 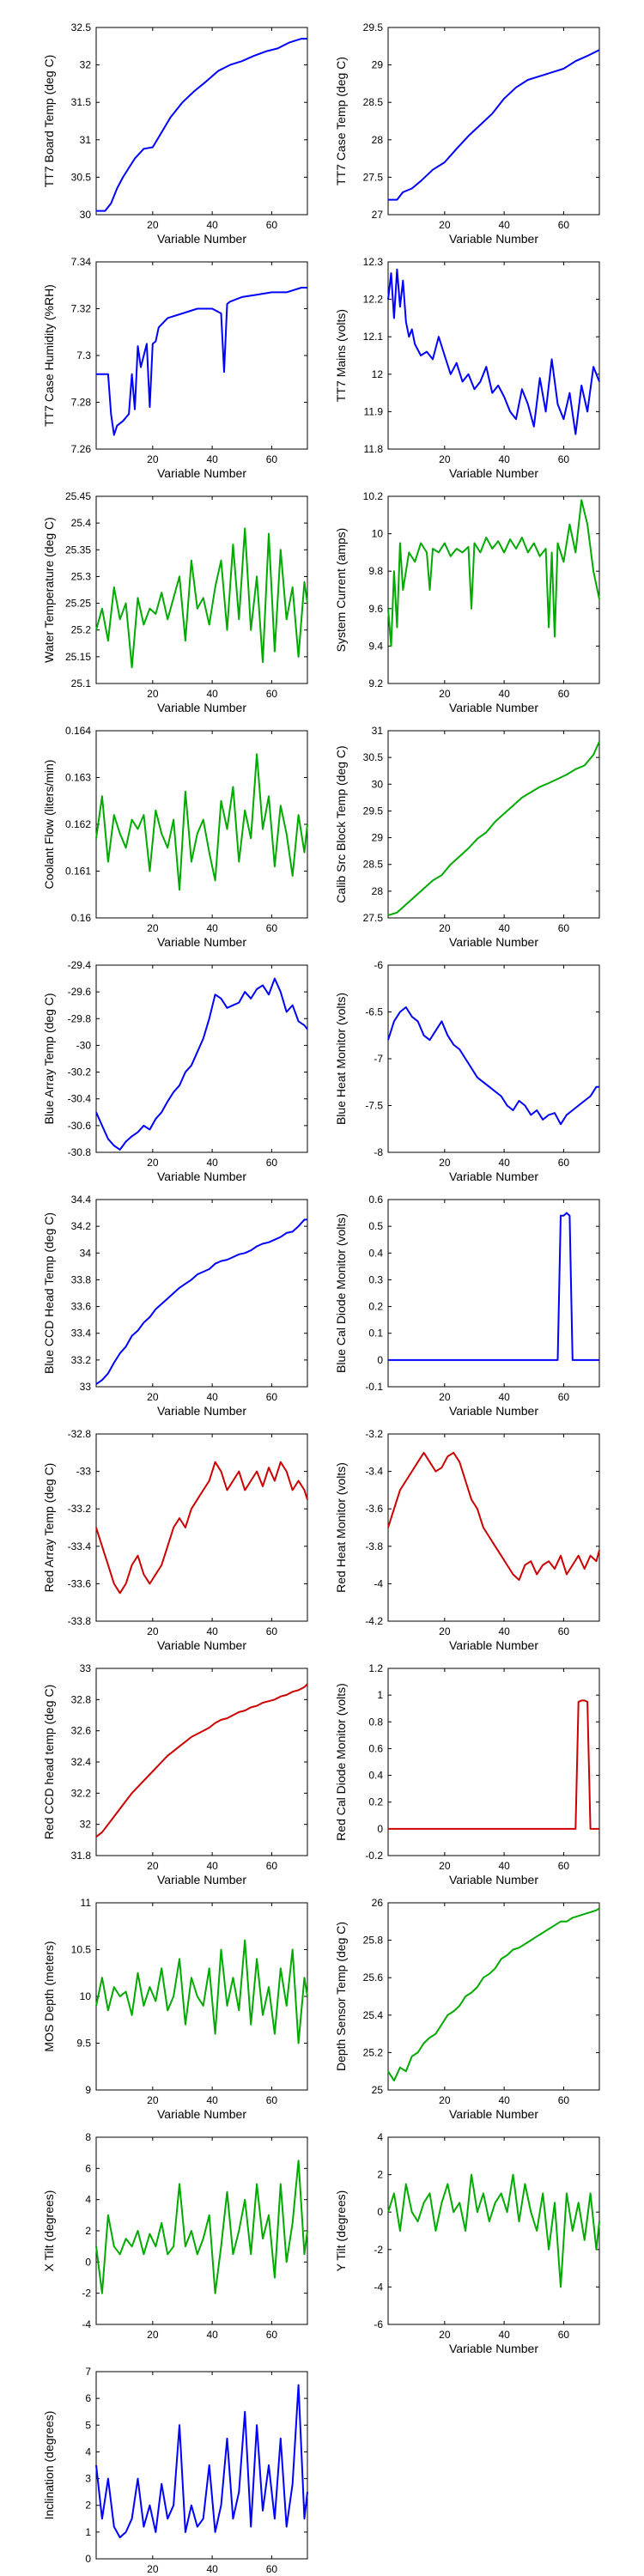 What do you see at coordinates (82, 449) in the screenshot?
I see `y-tick-label: 7.26` at bounding box center [82, 449].